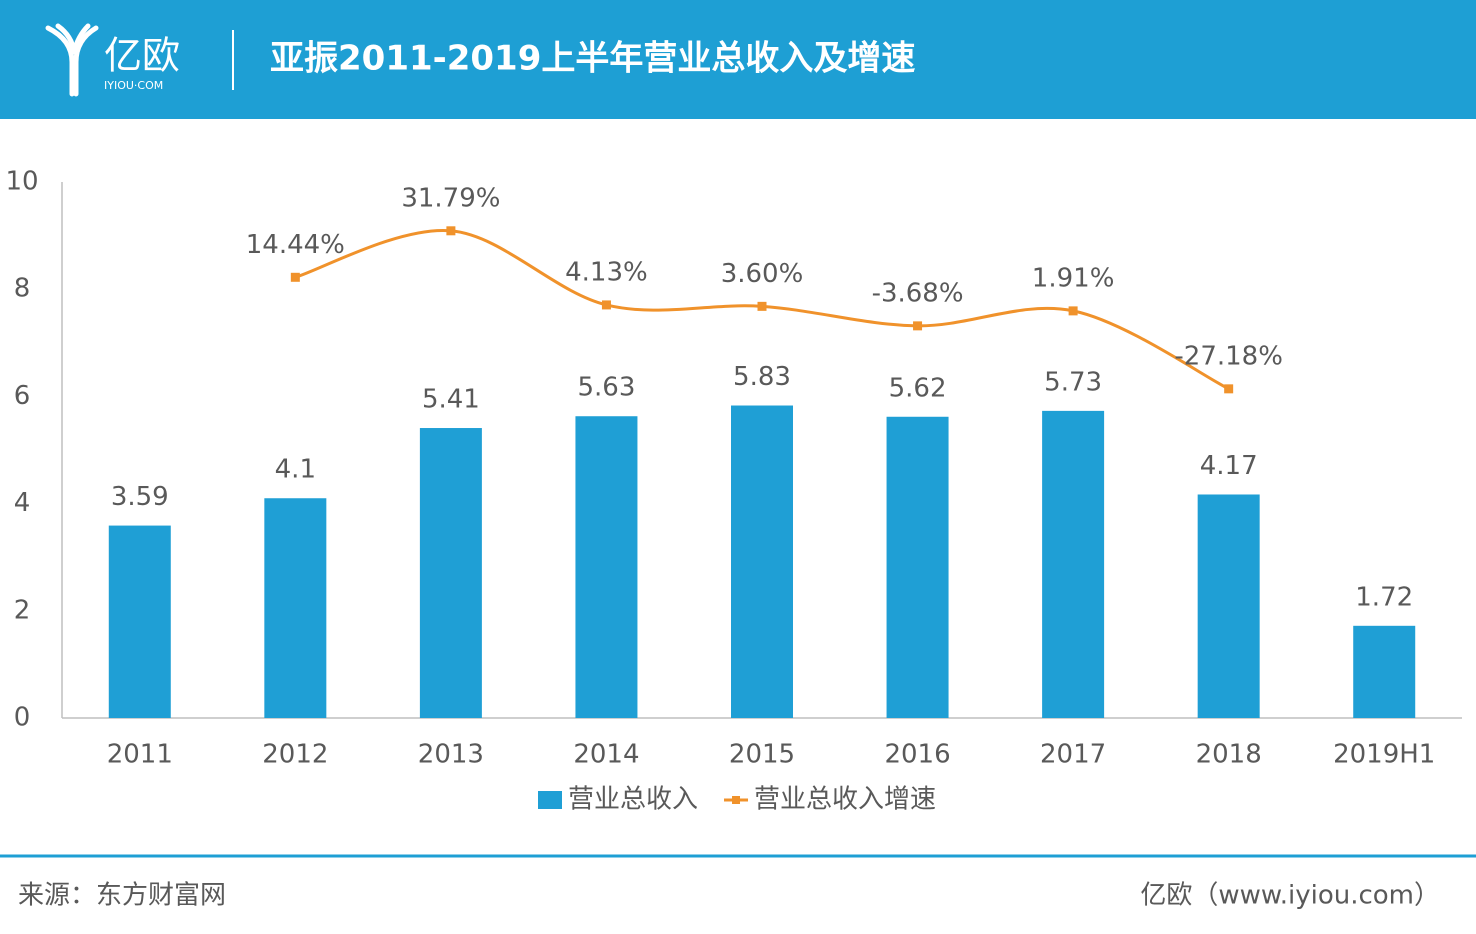 The image size is (1476, 934). Describe the element at coordinates (22, 503) in the screenshot. I see `y-tick-label: 4` at that location.